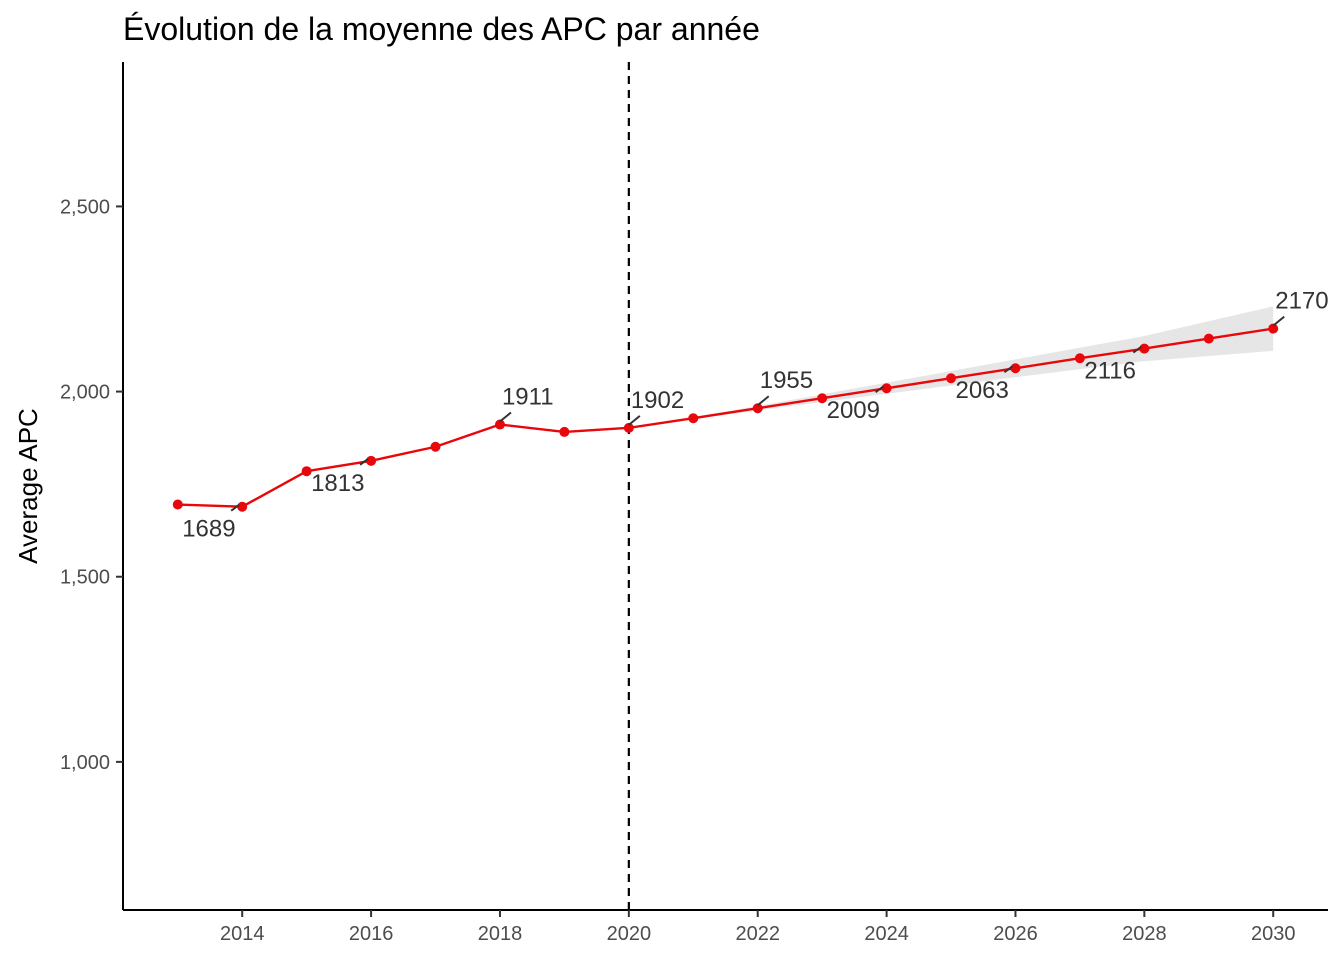 The image size is (1344, 960). I want to click on data-label-2024: 2009, so click(853, 410).